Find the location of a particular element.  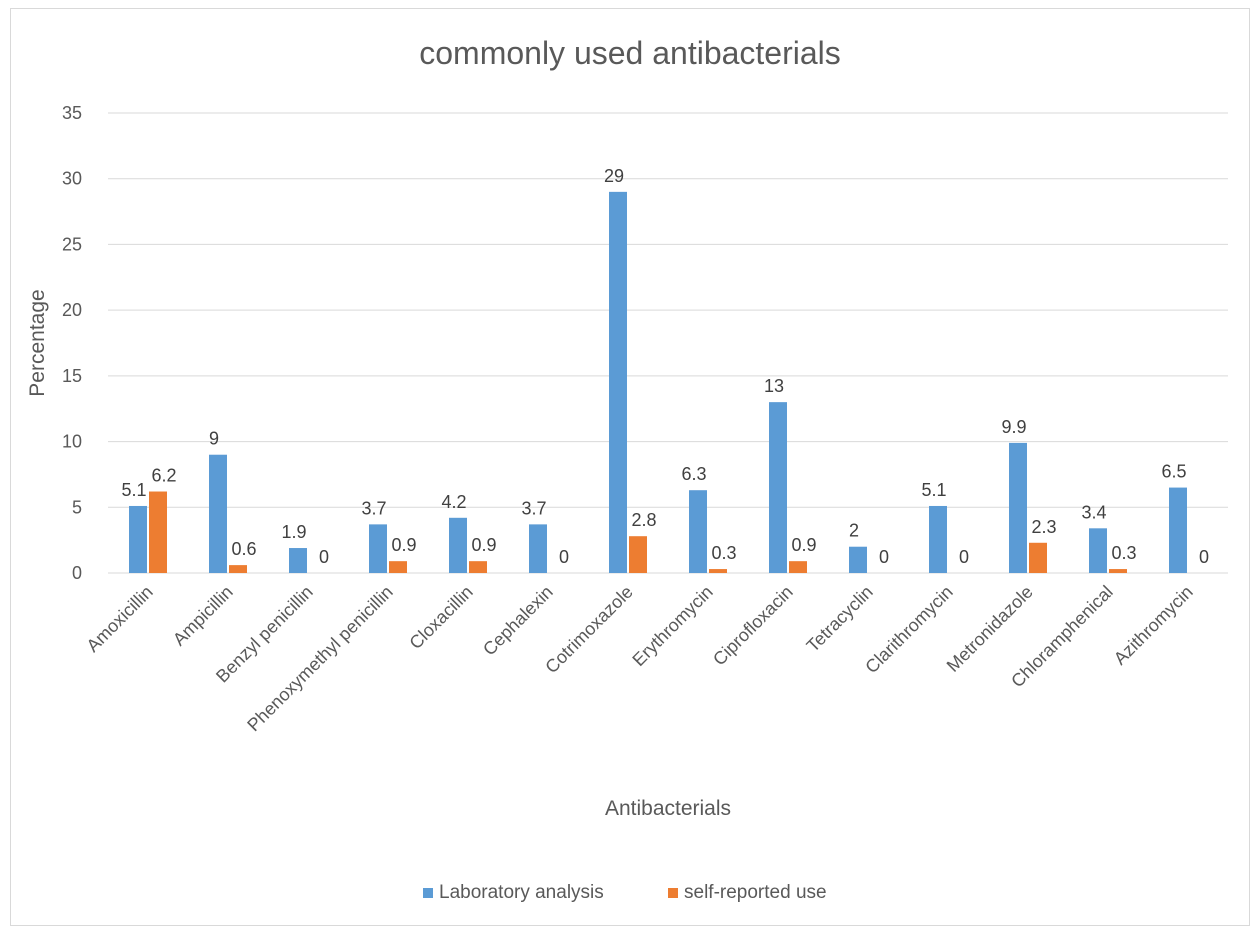

x-axis-title: Antibacterials is located at coordinates (668, 808).